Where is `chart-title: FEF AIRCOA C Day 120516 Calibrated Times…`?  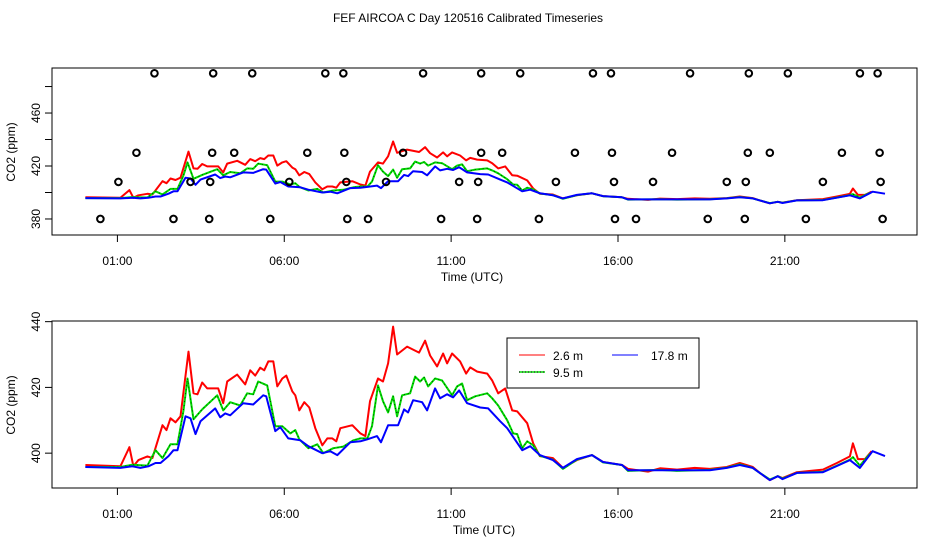
chart-title: FEF AIRCOA C Day 120516 Calibrated Times… is located at coordinates (468, 18).